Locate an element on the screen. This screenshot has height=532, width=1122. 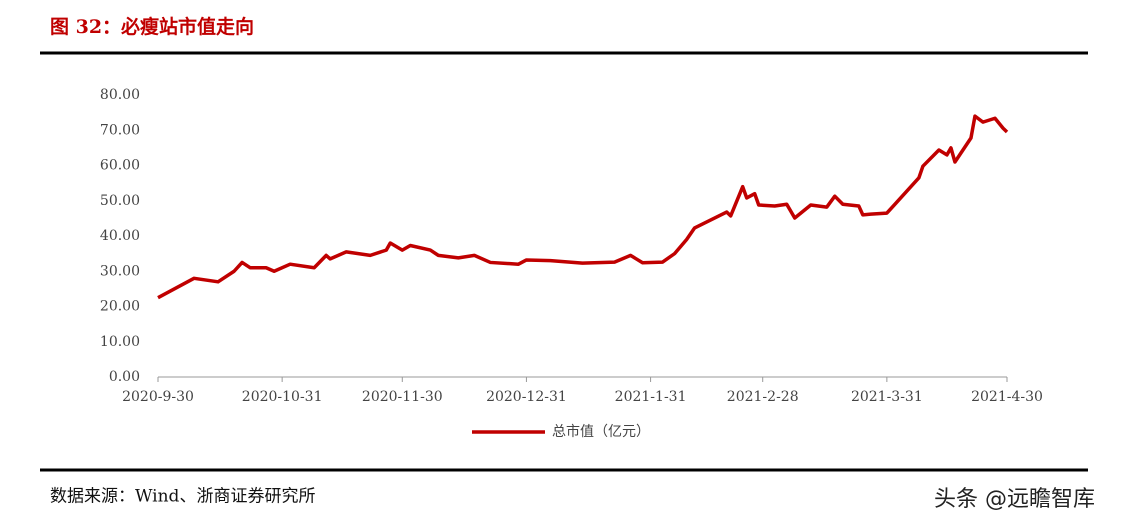
watermark: 头条 @远瞻智库 is located at coordinates (1014, 499).